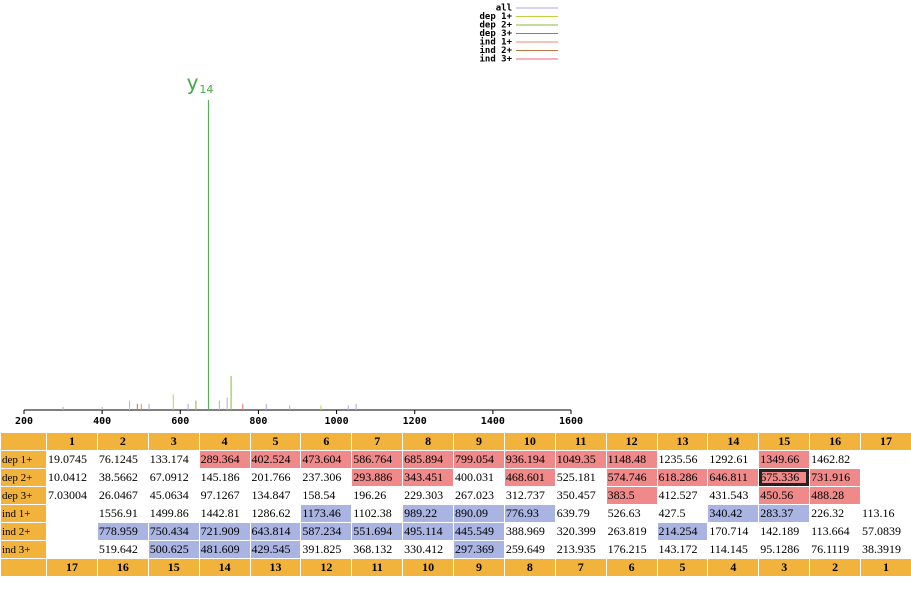 This screenshot has width=911, height=605. I want to click on header-cell: 2, so click(122, 441).